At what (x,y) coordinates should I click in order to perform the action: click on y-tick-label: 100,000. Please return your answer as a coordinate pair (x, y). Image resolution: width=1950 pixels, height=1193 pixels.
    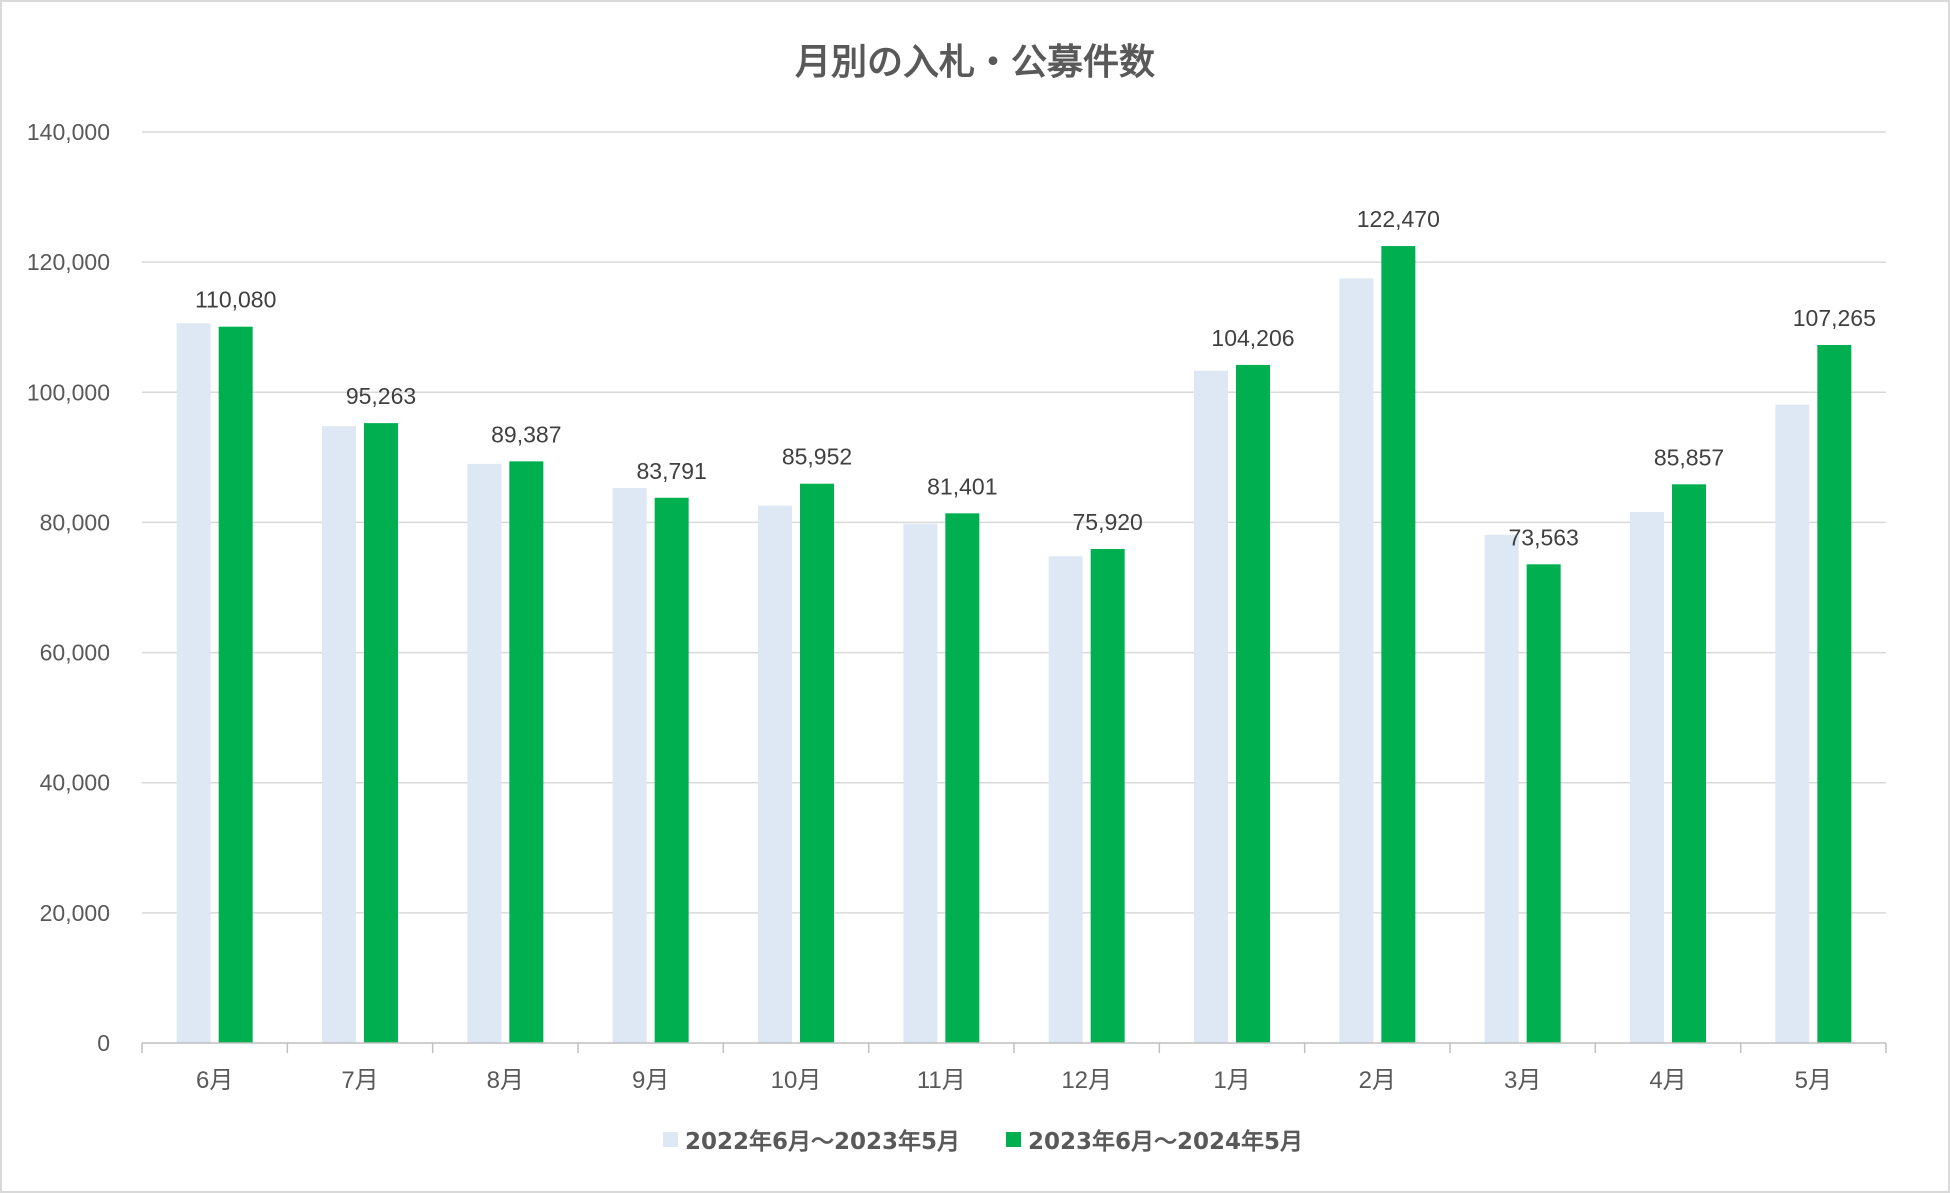
    Looking at the image, I should click on (68, 392).